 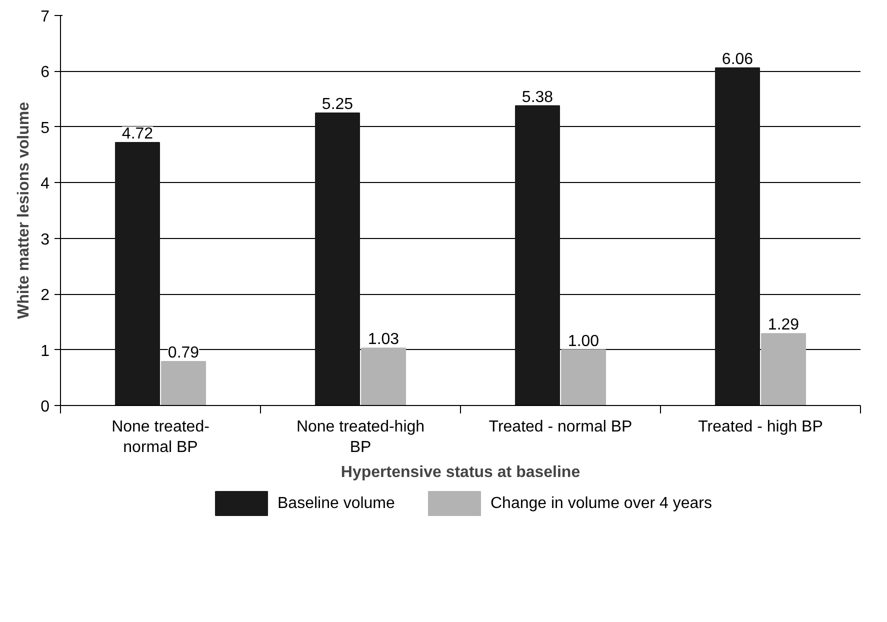 What do you see at coordinates (45, 295) in the screenshot?
I see `y-tick-label: 2` at bounding box center [45, 295].